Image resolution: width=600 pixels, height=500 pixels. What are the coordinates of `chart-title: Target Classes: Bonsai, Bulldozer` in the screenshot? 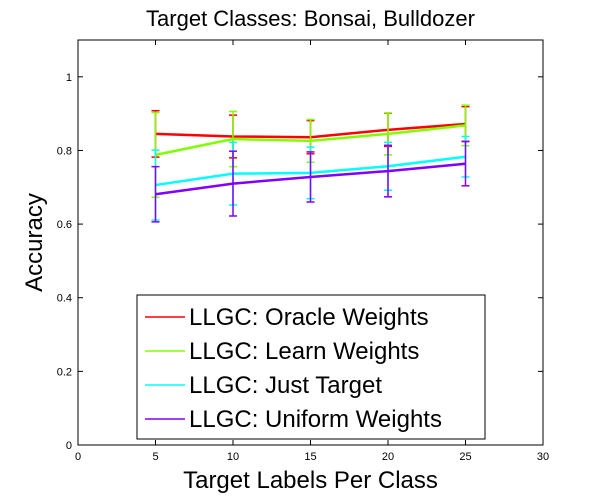 It's located at (310, 18).